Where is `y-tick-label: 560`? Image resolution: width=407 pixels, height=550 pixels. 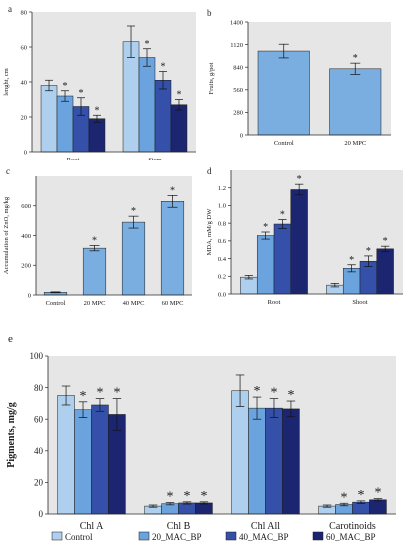 y-tick-label: 560 is located at coordinates (238, 90).